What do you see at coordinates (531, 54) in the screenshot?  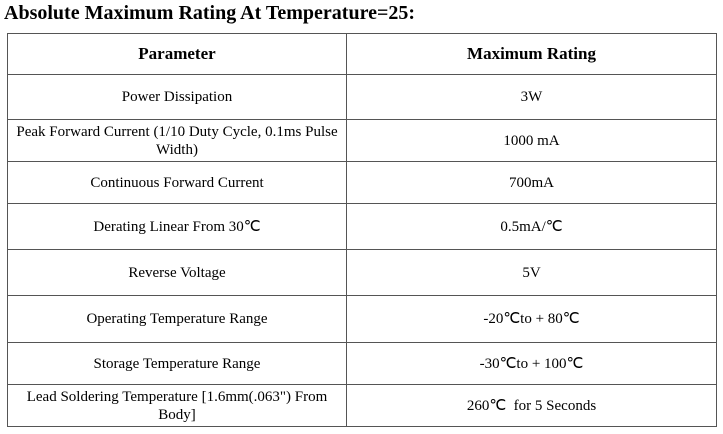 I see `column-header: Maximum Rating` at bounding box center [531, 54].